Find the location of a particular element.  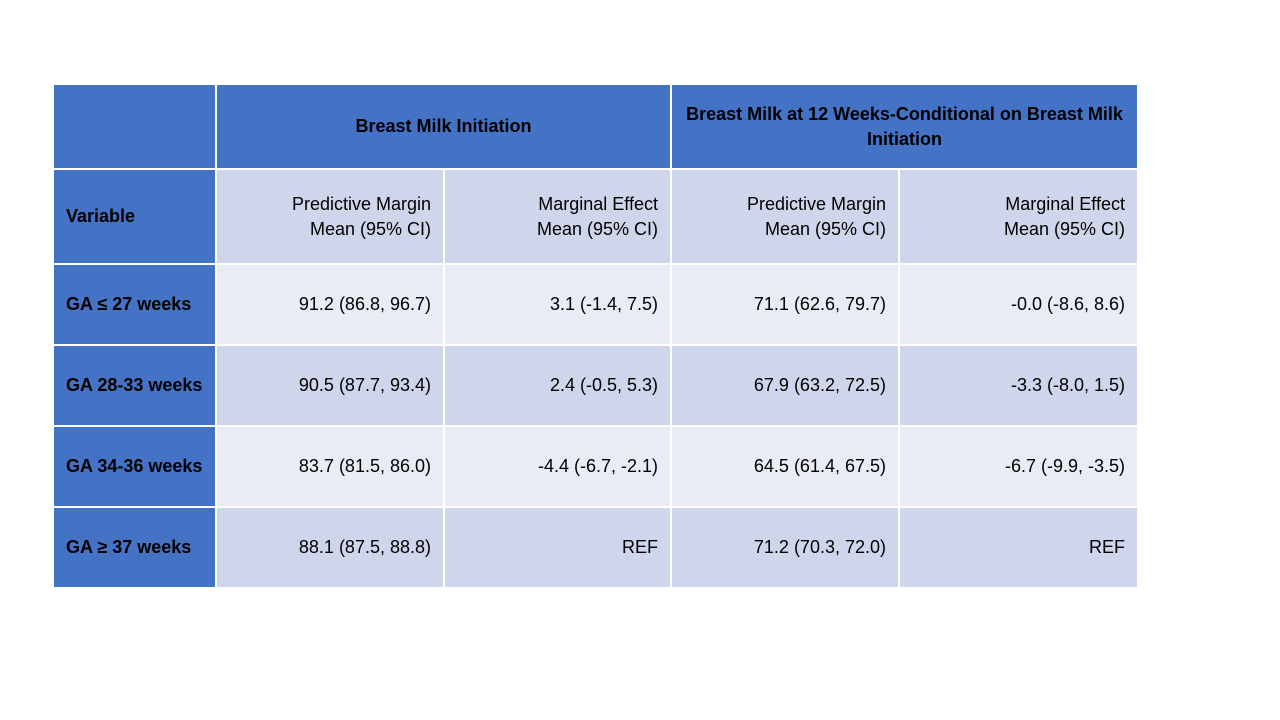

table-cell: 91.2 (86.8, 96.7) is located at coordinates (330, 304).